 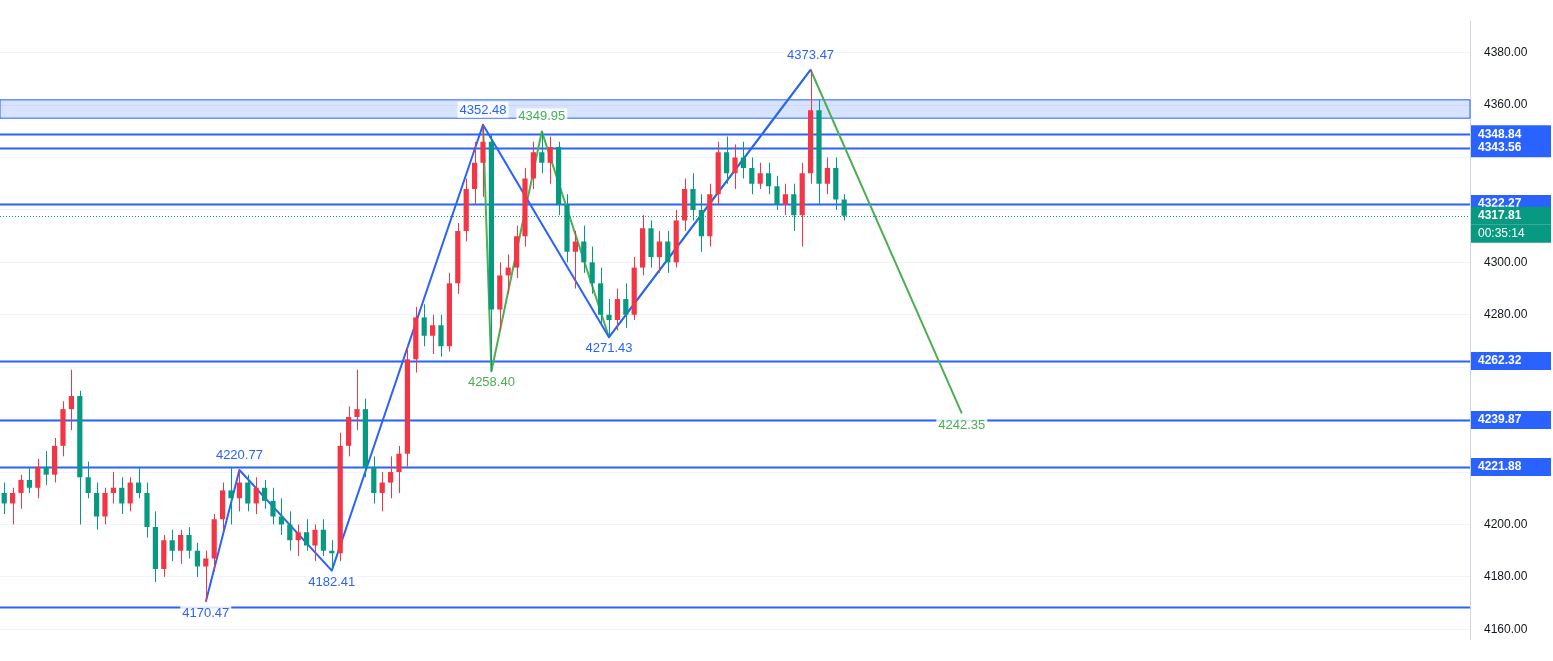 I want to click on y-tick-label: 4200.00, so click(x=1506, y=523).